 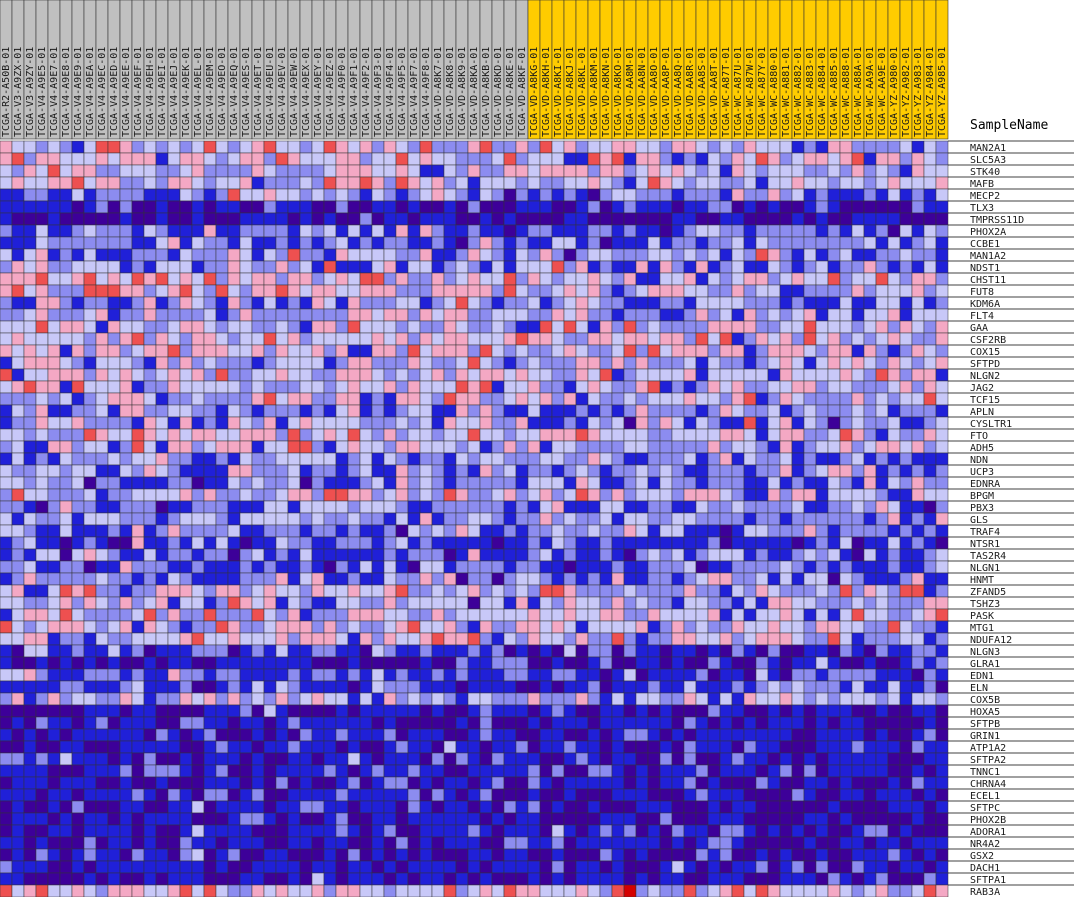 I want to click on column-label: TCGA-V4-A9ES-01, so click(x=246, y=92).